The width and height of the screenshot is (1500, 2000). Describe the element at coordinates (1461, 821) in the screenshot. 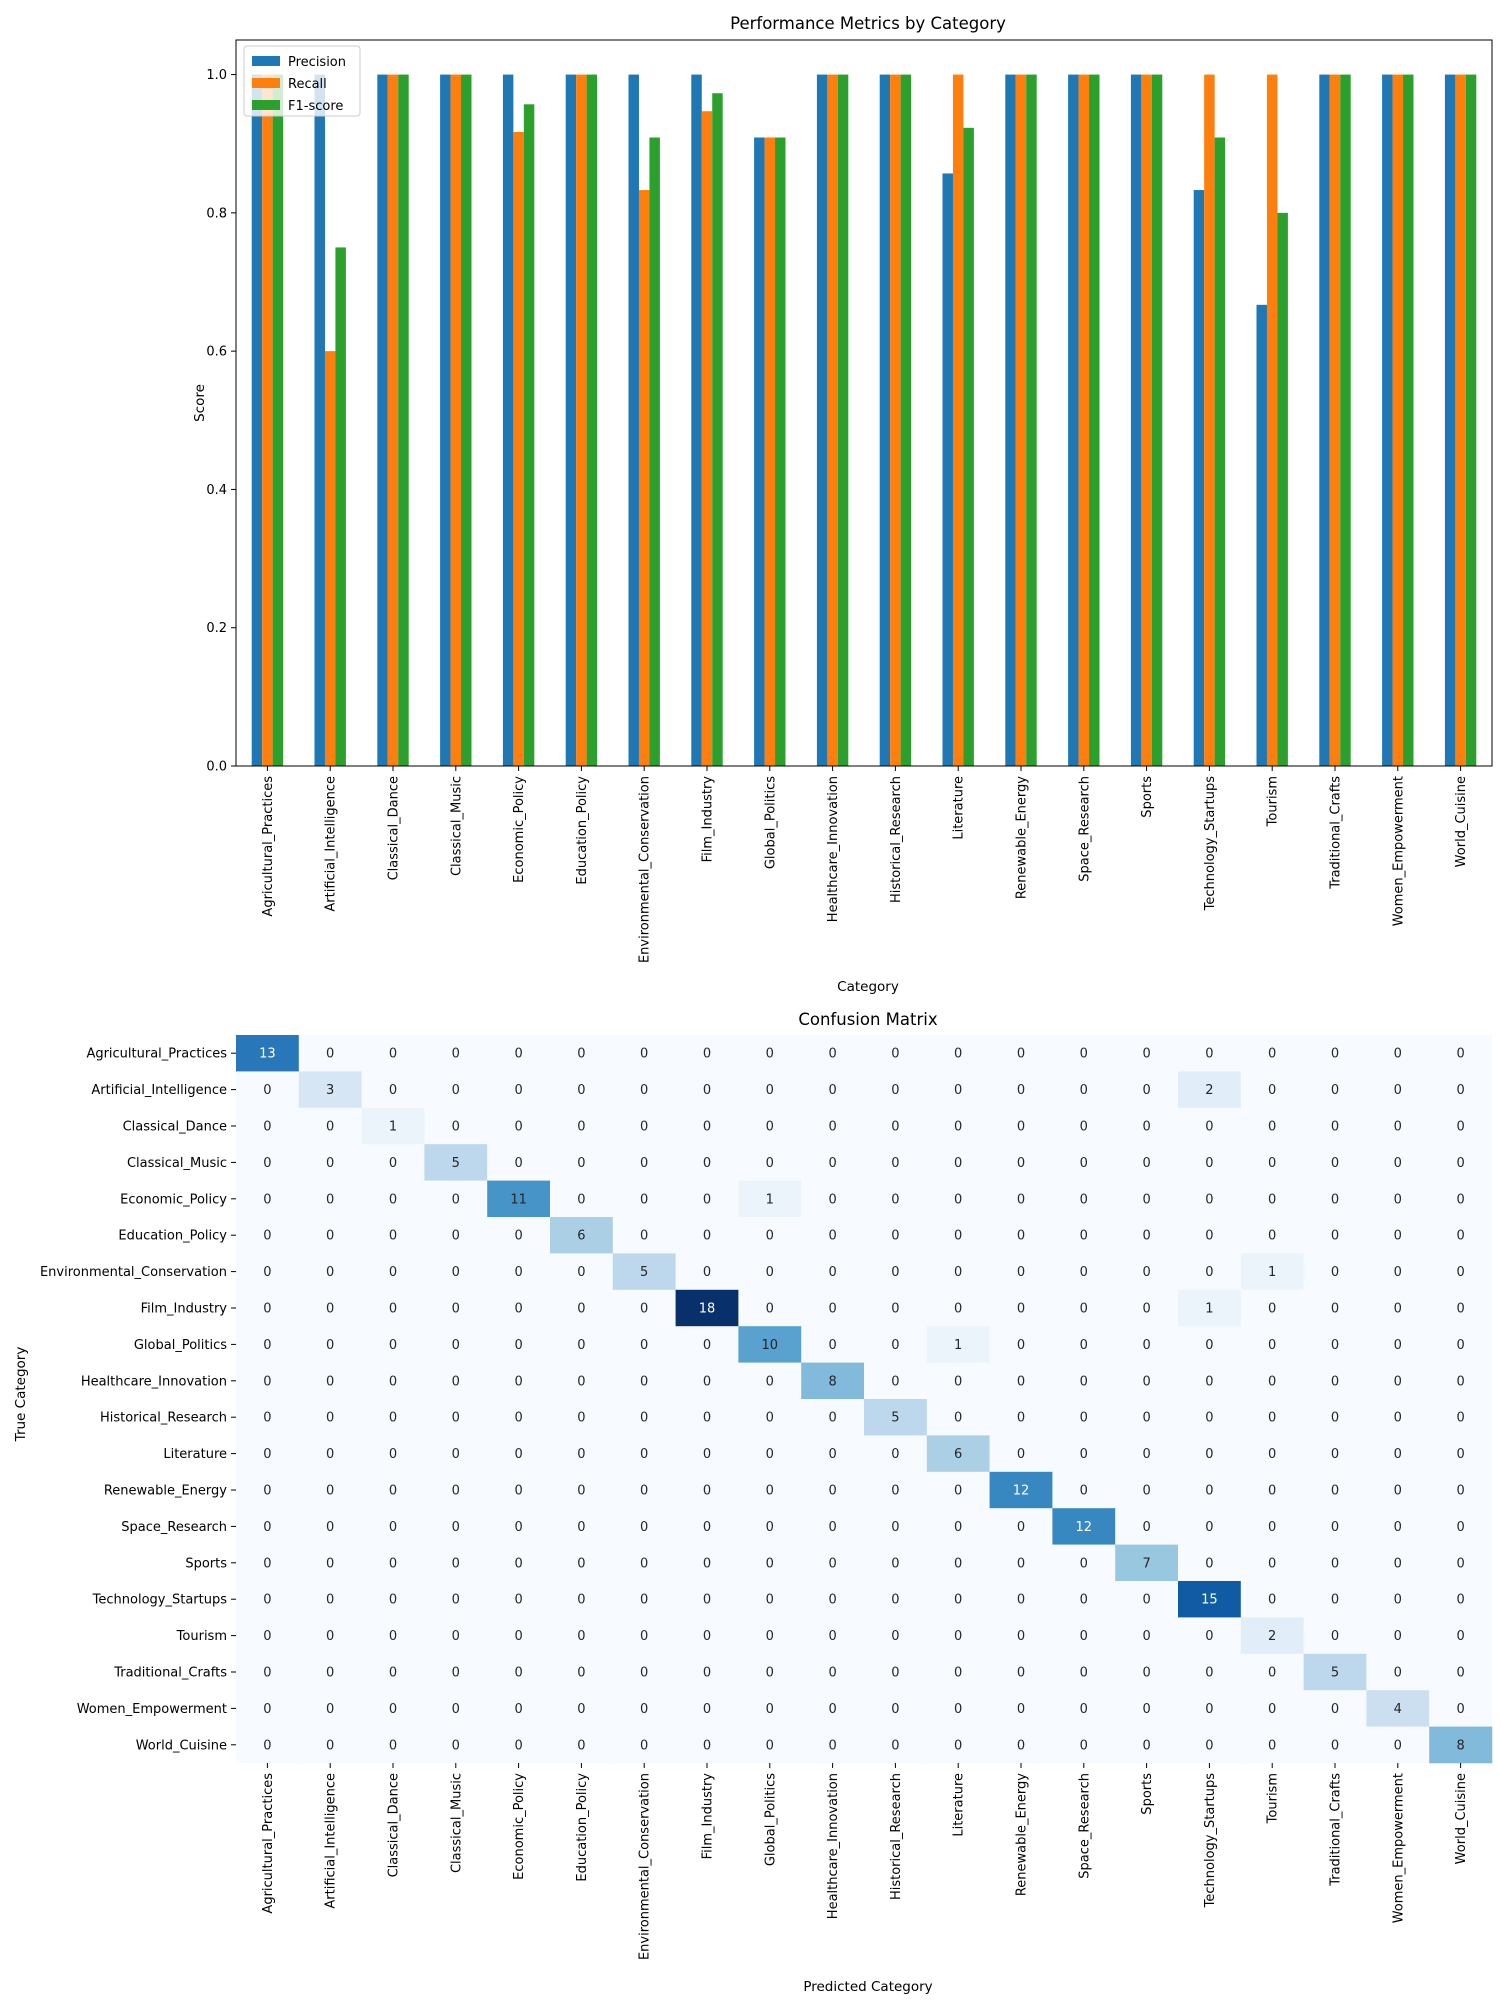

I see `bar-chart-x-tick-label: World_Cuisine` at that location.